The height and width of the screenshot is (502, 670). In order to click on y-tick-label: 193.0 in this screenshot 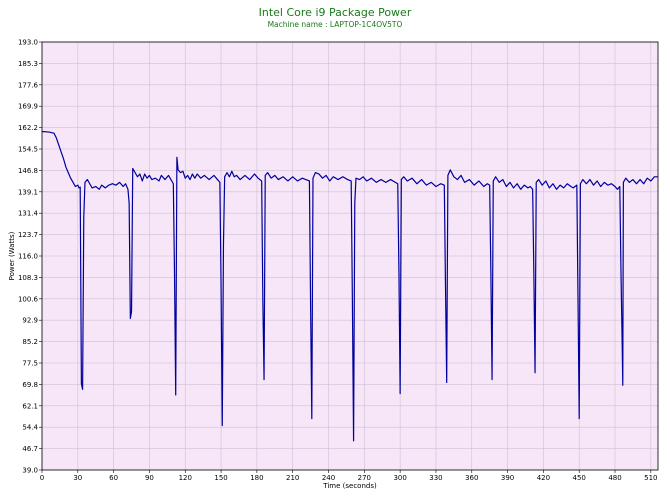, I will do `click(28, 43)`.